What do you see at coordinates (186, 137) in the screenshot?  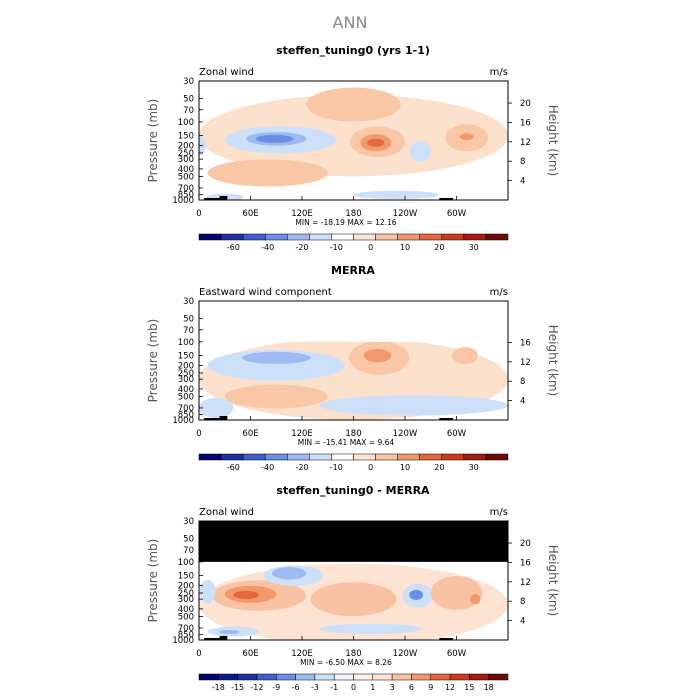 I see `y-tick-label: 150` at bounding box center [186, 137].